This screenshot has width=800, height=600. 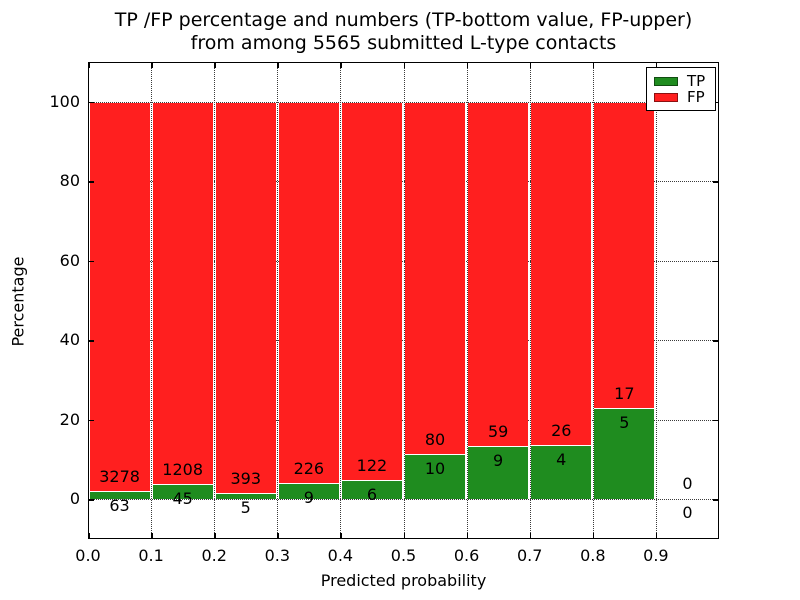 What do you see at coordinates (340, 555) in the screenshot?
I see `x-tick-label: 0.4` at bounding box center [340, 555].